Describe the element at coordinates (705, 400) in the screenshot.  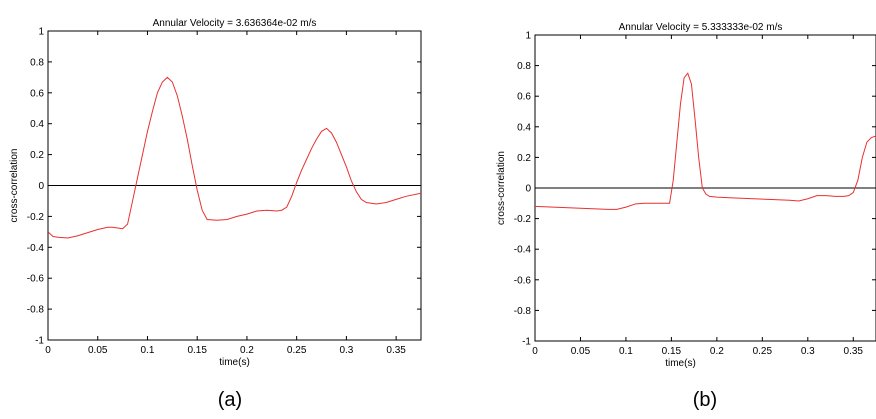
I see `panel-caption: (b)` at that location.